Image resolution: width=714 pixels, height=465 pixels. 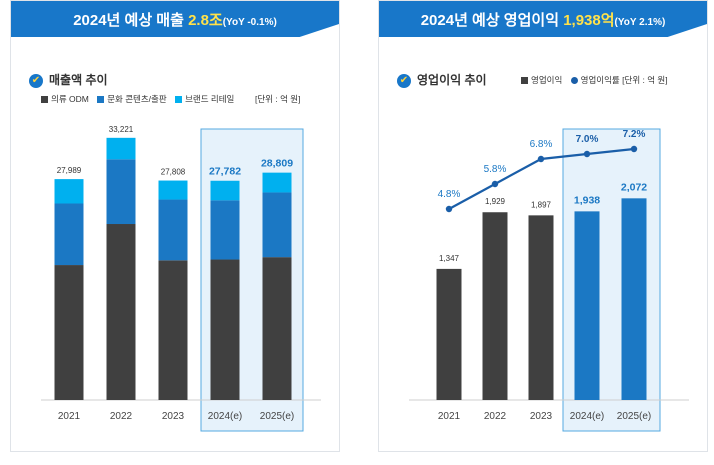 I want to click on profit-banner-prefix: 2024년 예상 영업이익, so click(x=492, y=20).